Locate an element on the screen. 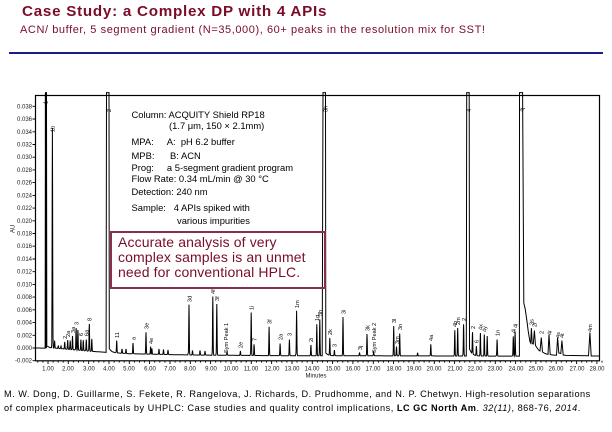  svg-text: 22.00 is located at coordinates (475, 369).